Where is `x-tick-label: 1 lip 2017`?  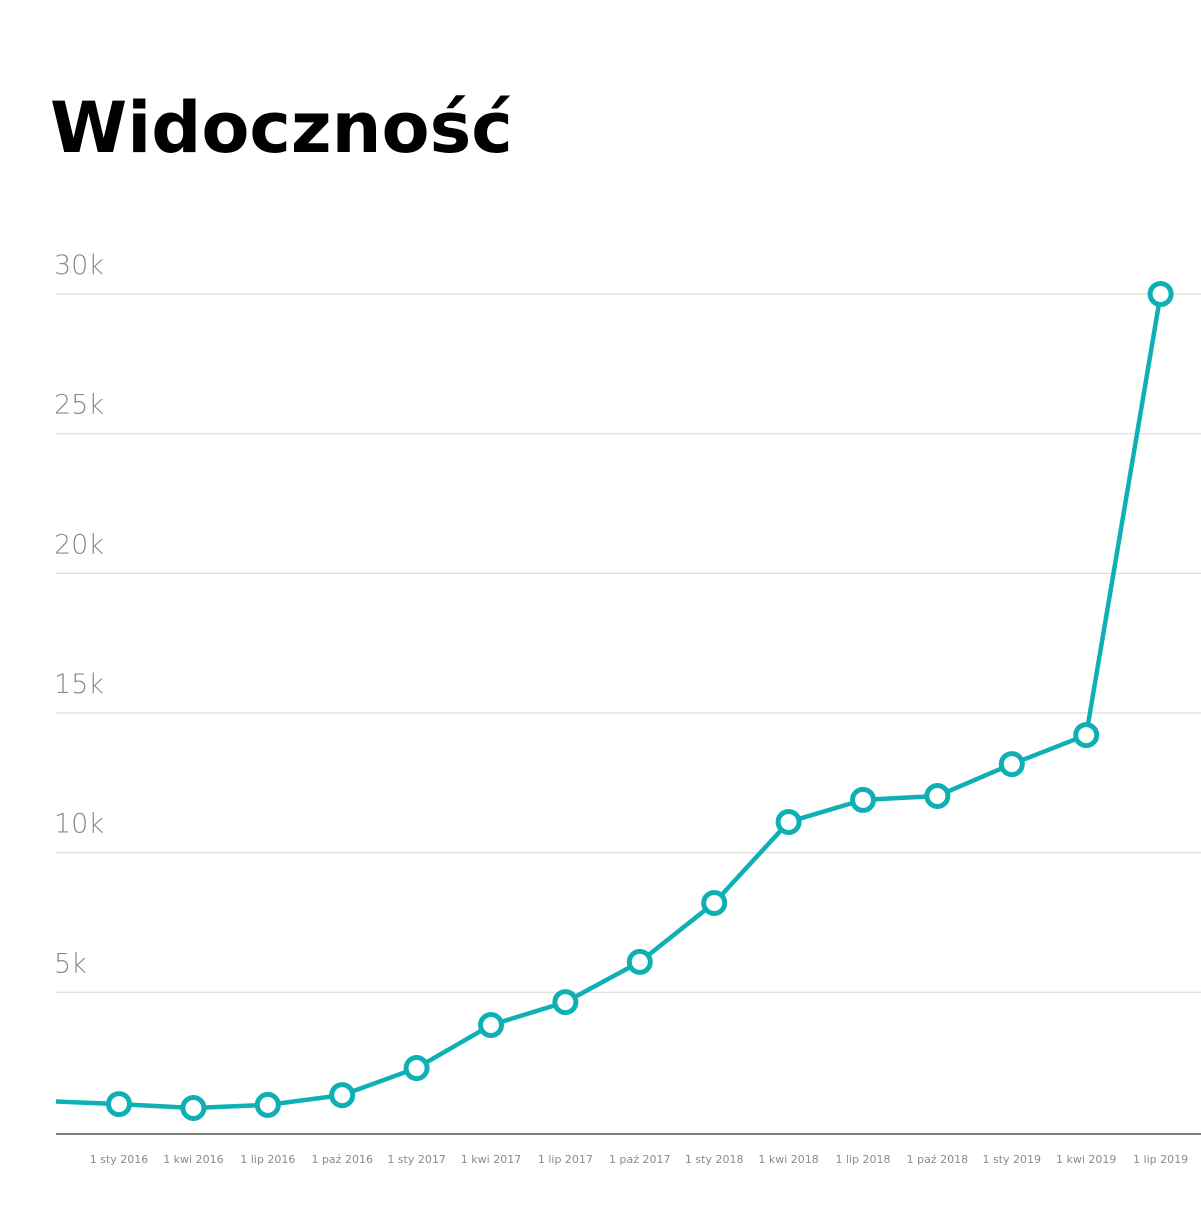
x-tick-label: 1 lip 2017 is located at coordinates (565, 1159).